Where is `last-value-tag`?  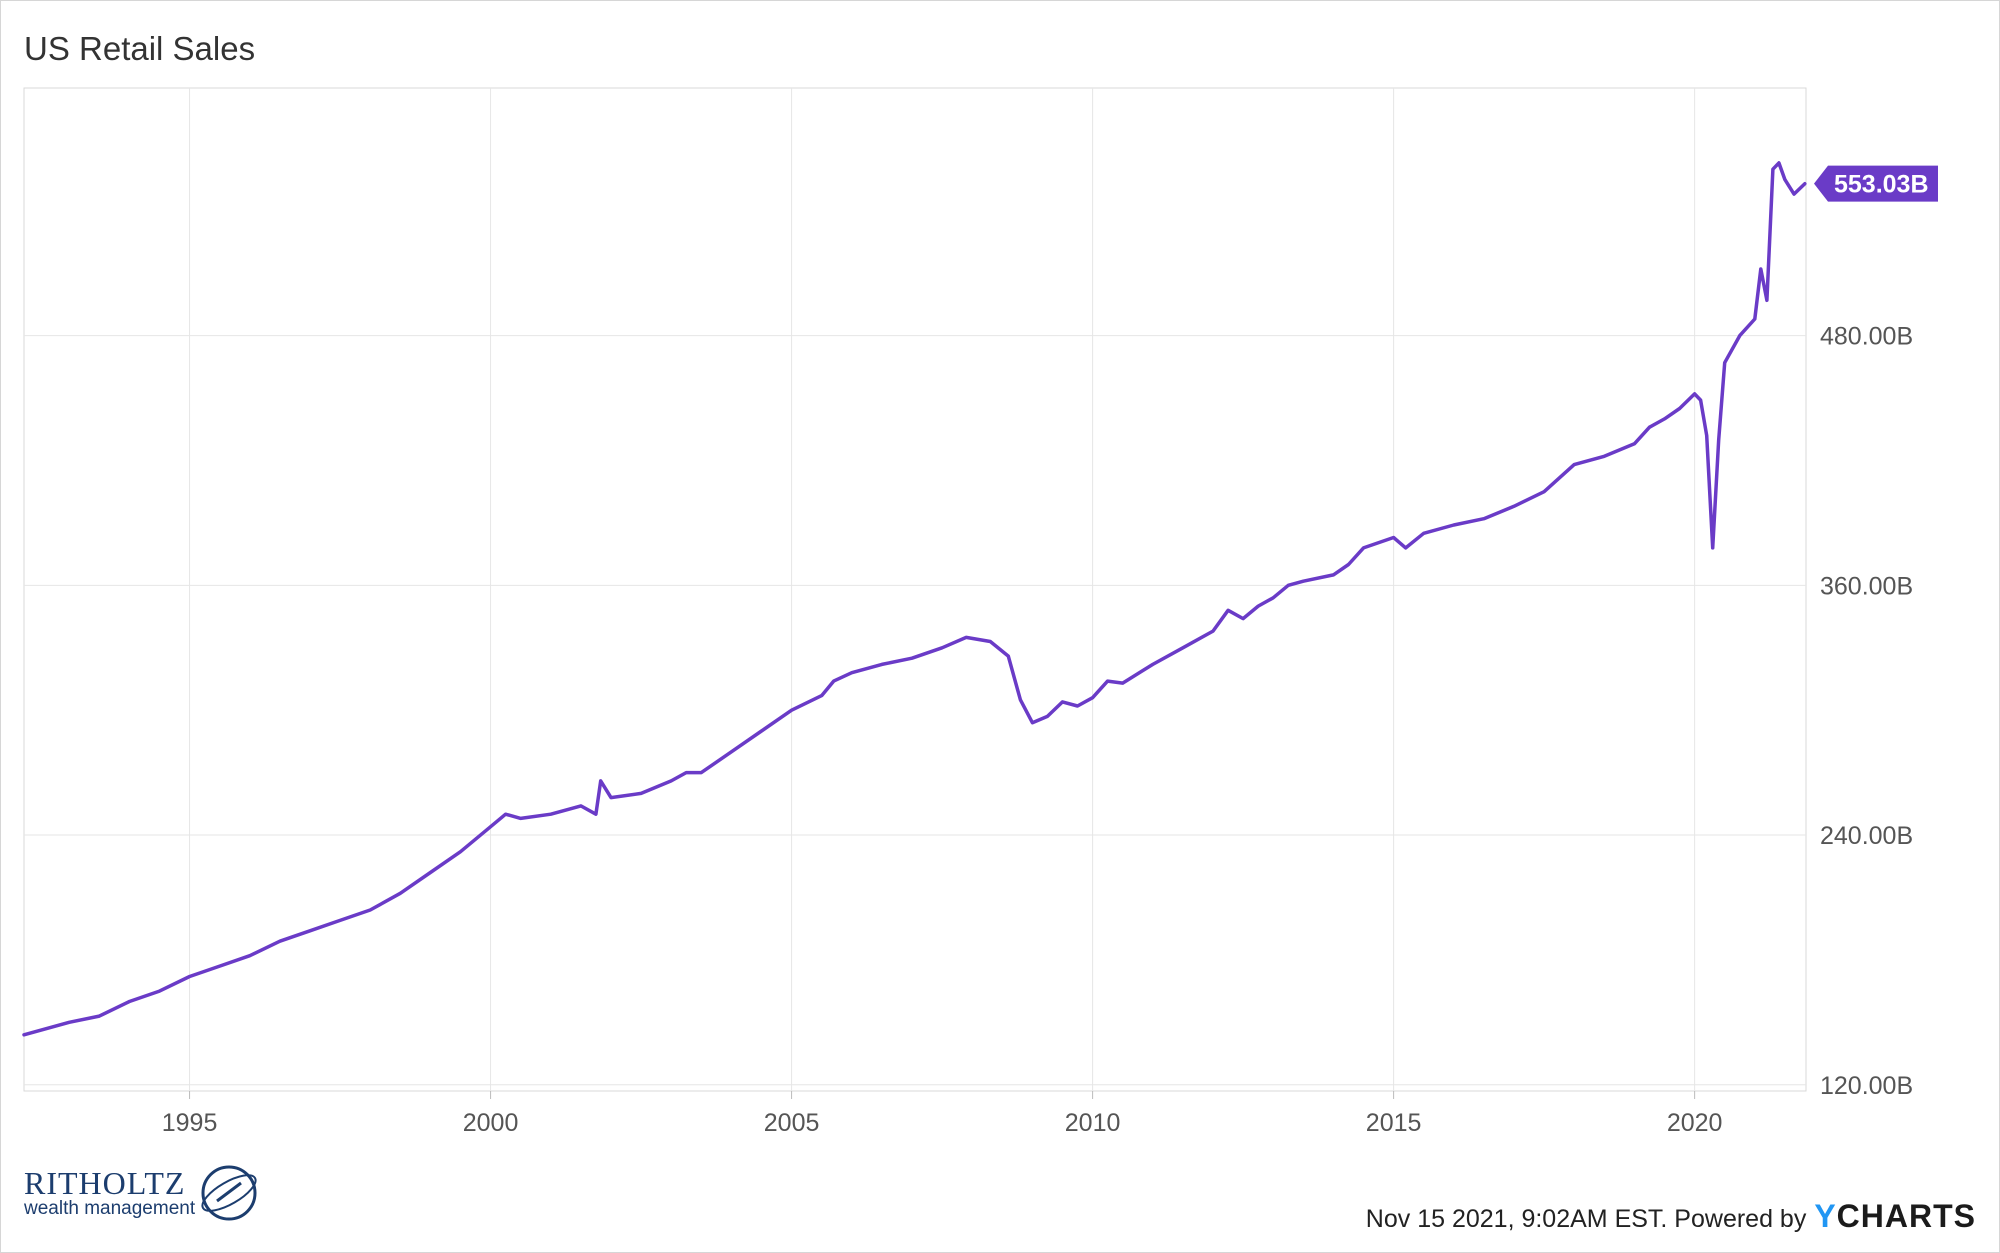 last-value-tag is located at coordinates (1876, 183).